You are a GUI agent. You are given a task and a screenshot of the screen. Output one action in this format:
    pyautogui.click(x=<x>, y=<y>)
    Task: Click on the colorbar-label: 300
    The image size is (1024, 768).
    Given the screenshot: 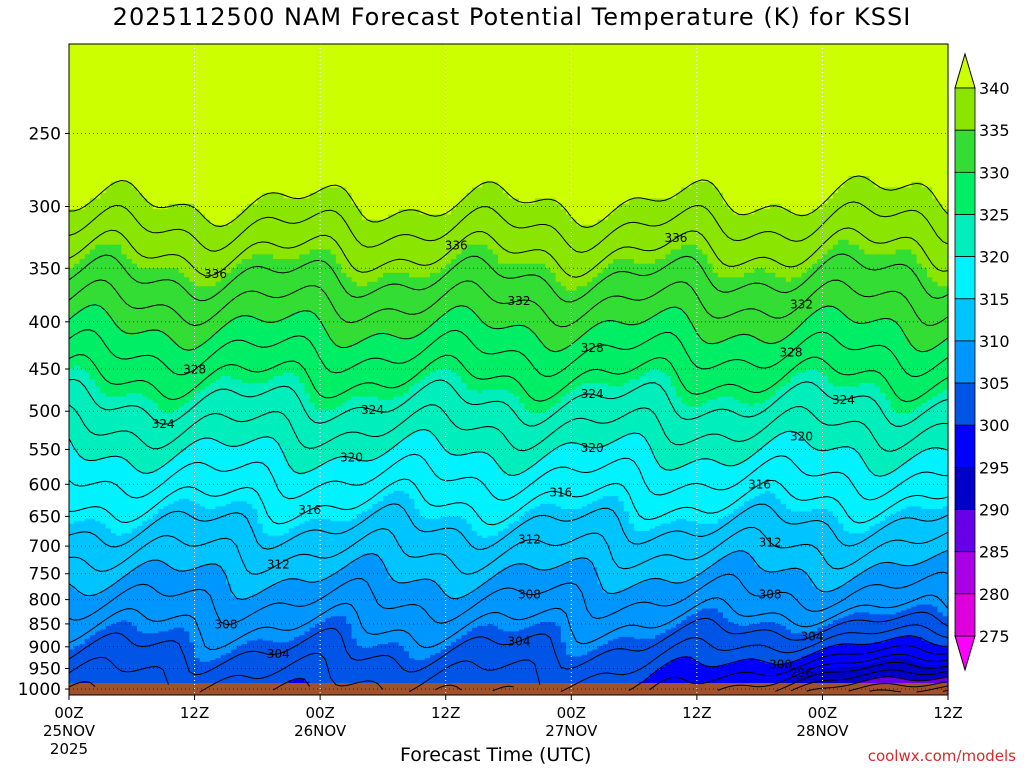 What is the action you would take?
    pyautogui.click(x=994, y=425)
    